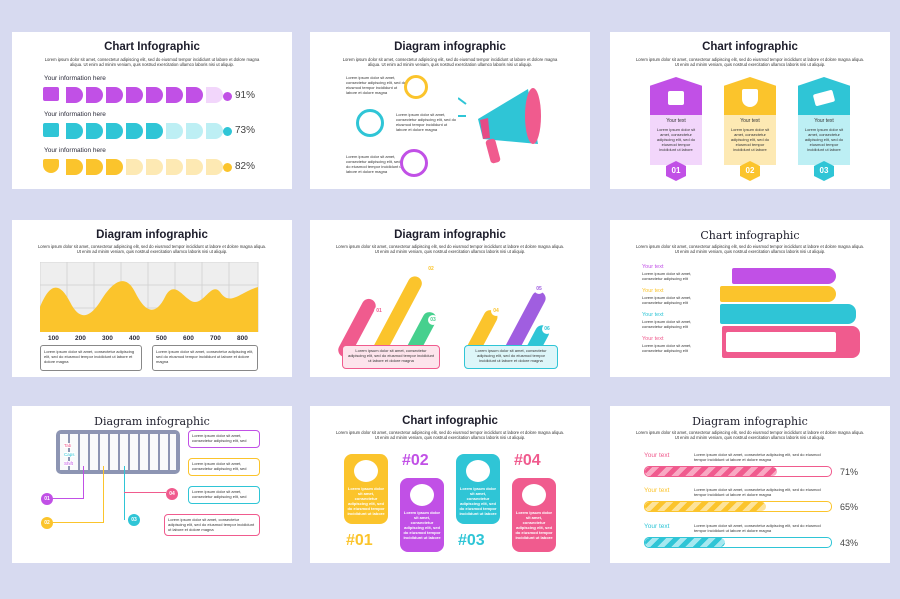 The image size is (900, 599). Describe the element at coordinates (422, 495) in the screenshot. I see `presentation-icon` at that location.